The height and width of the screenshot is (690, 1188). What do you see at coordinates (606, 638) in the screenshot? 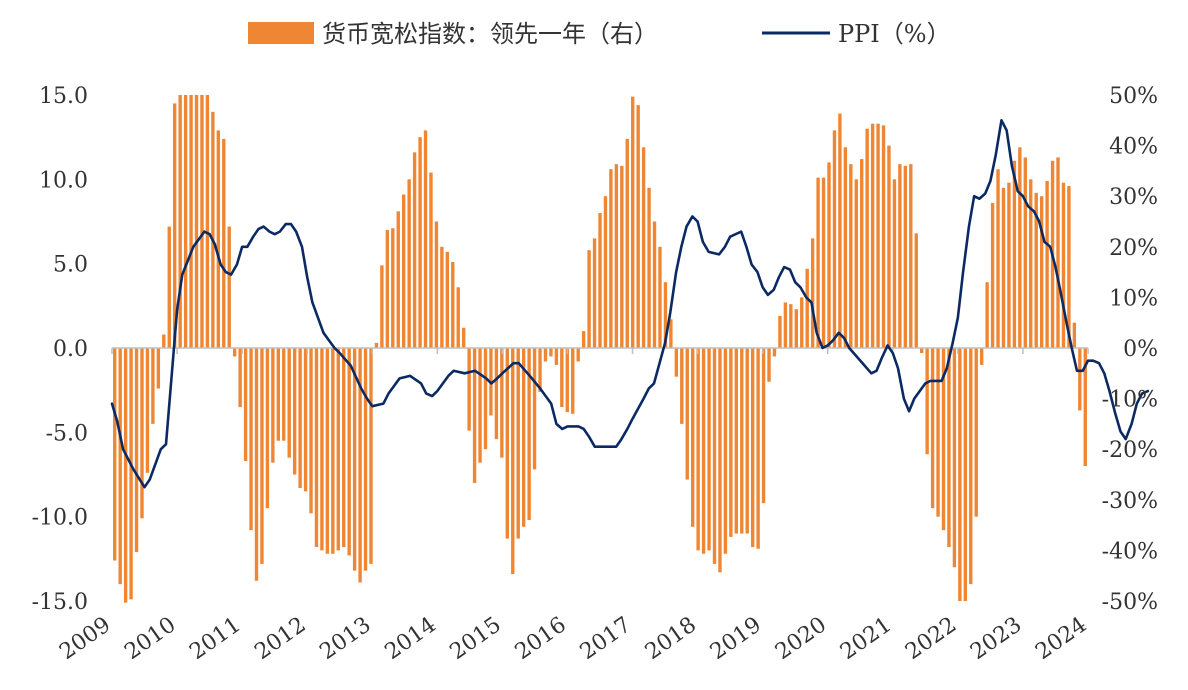
I see `x-tick-label: 2017` at bounding box center [606, 638].